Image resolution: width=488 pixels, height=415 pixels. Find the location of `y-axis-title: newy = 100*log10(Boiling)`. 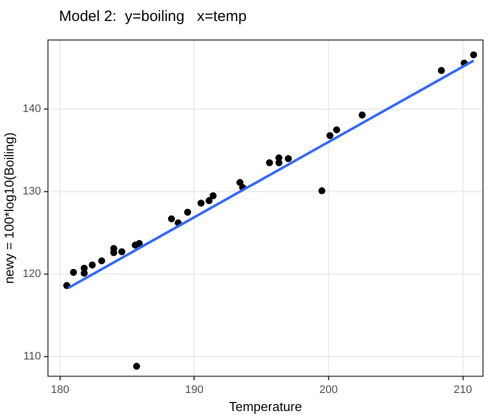

y-axis-title: newy = 100*log10(Boiling) is located at coordinates (8, 208).